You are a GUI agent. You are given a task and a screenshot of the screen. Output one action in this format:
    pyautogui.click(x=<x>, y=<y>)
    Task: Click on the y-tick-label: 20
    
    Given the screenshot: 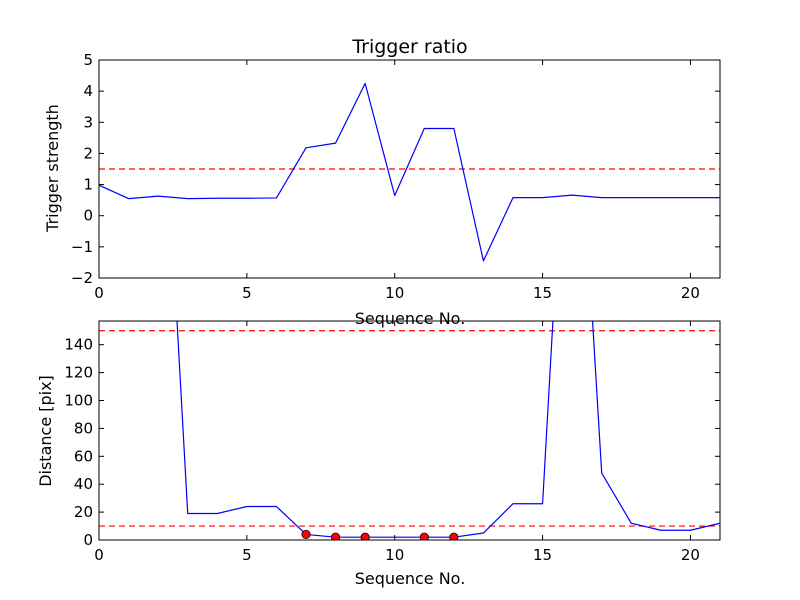 What is the action you would take?
    pyautogui.click(x=83, y=512)
    